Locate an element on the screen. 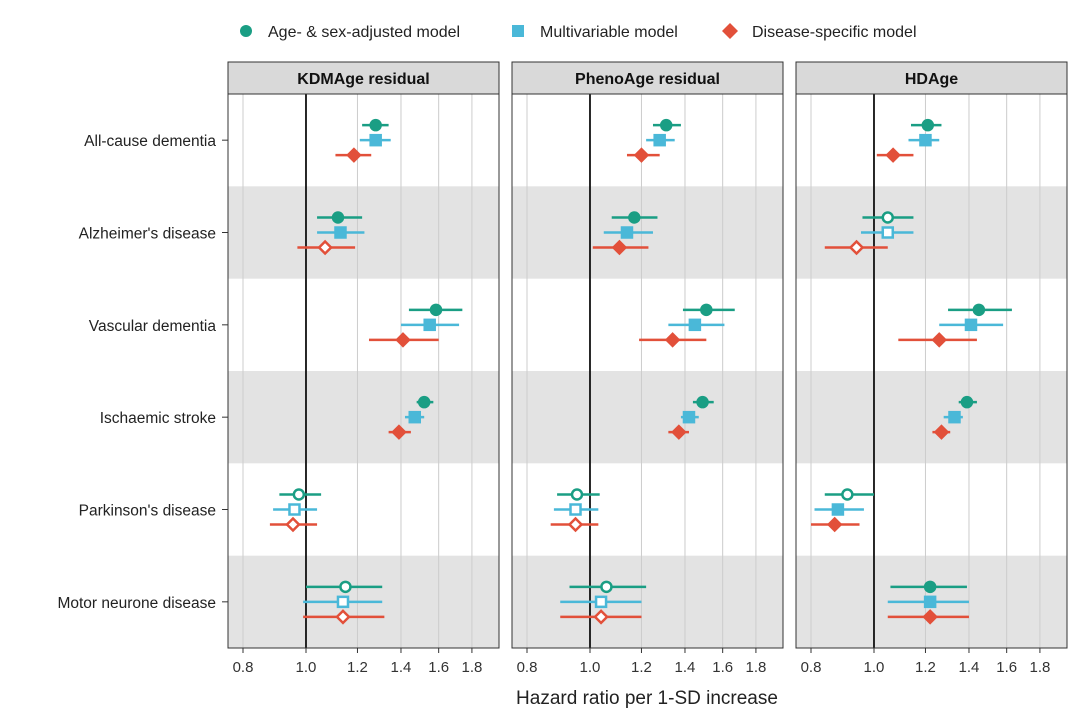  row-label: All-cause dementia is located at coordinates (150, 141).